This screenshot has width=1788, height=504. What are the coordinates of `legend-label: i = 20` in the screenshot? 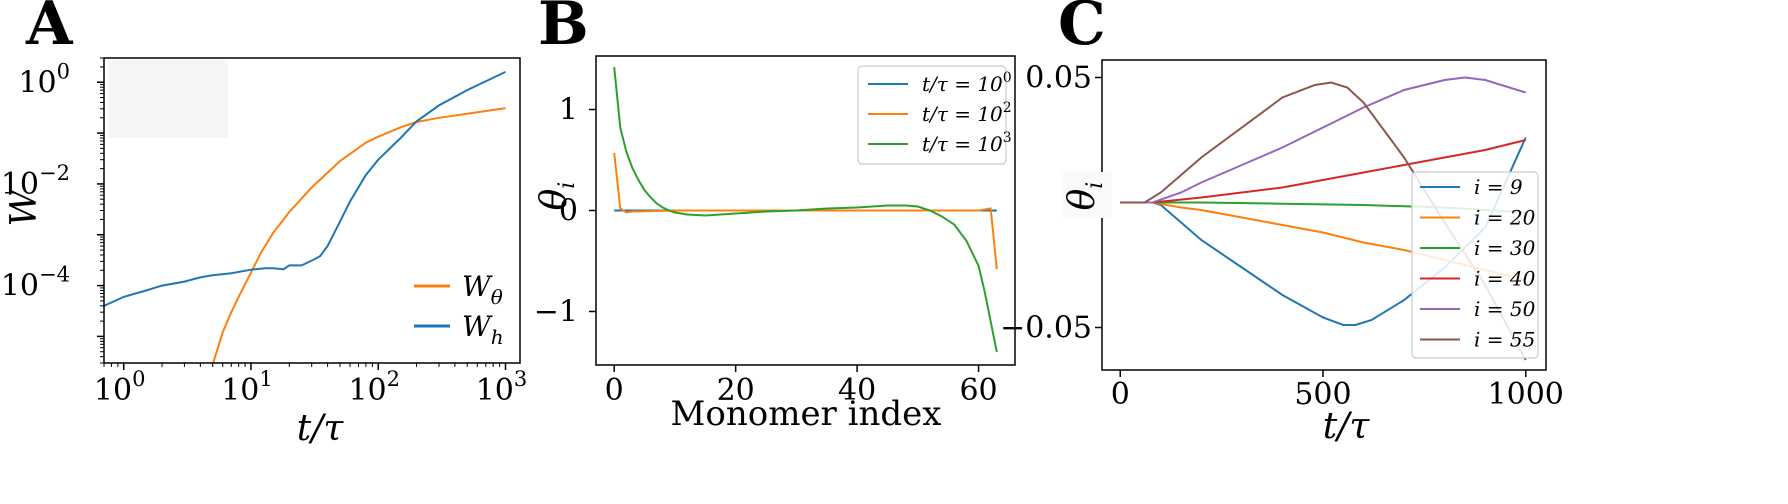 It's located at (1505, 218).